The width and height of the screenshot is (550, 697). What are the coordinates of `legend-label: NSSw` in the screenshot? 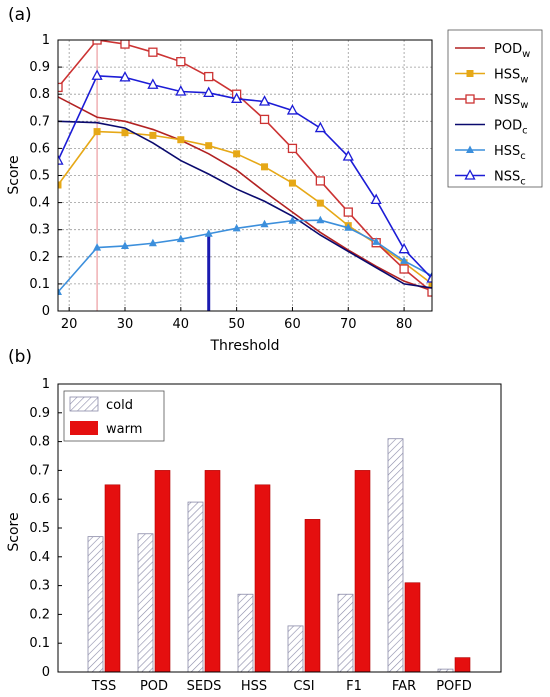 It's located at (511, 102).